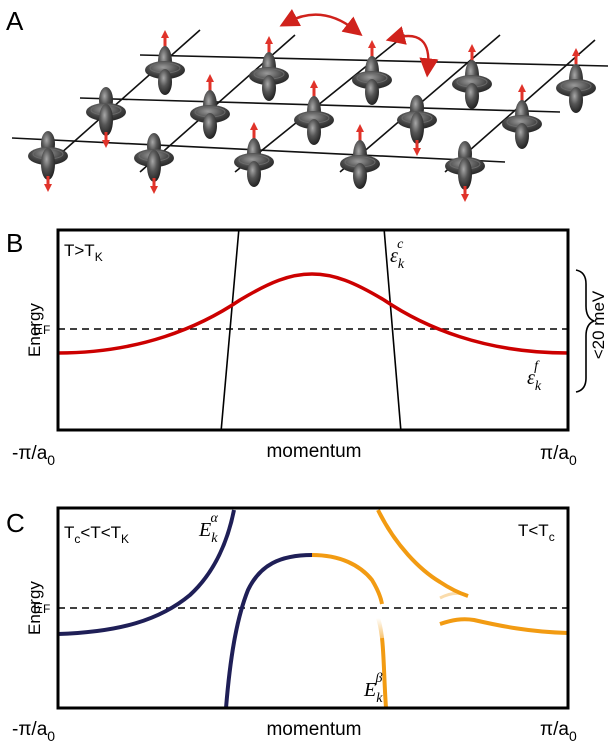 Image resolution: width=611 pixels, height=746 pixels. I want to click on f-band-label: εkf, so click(534, 376).